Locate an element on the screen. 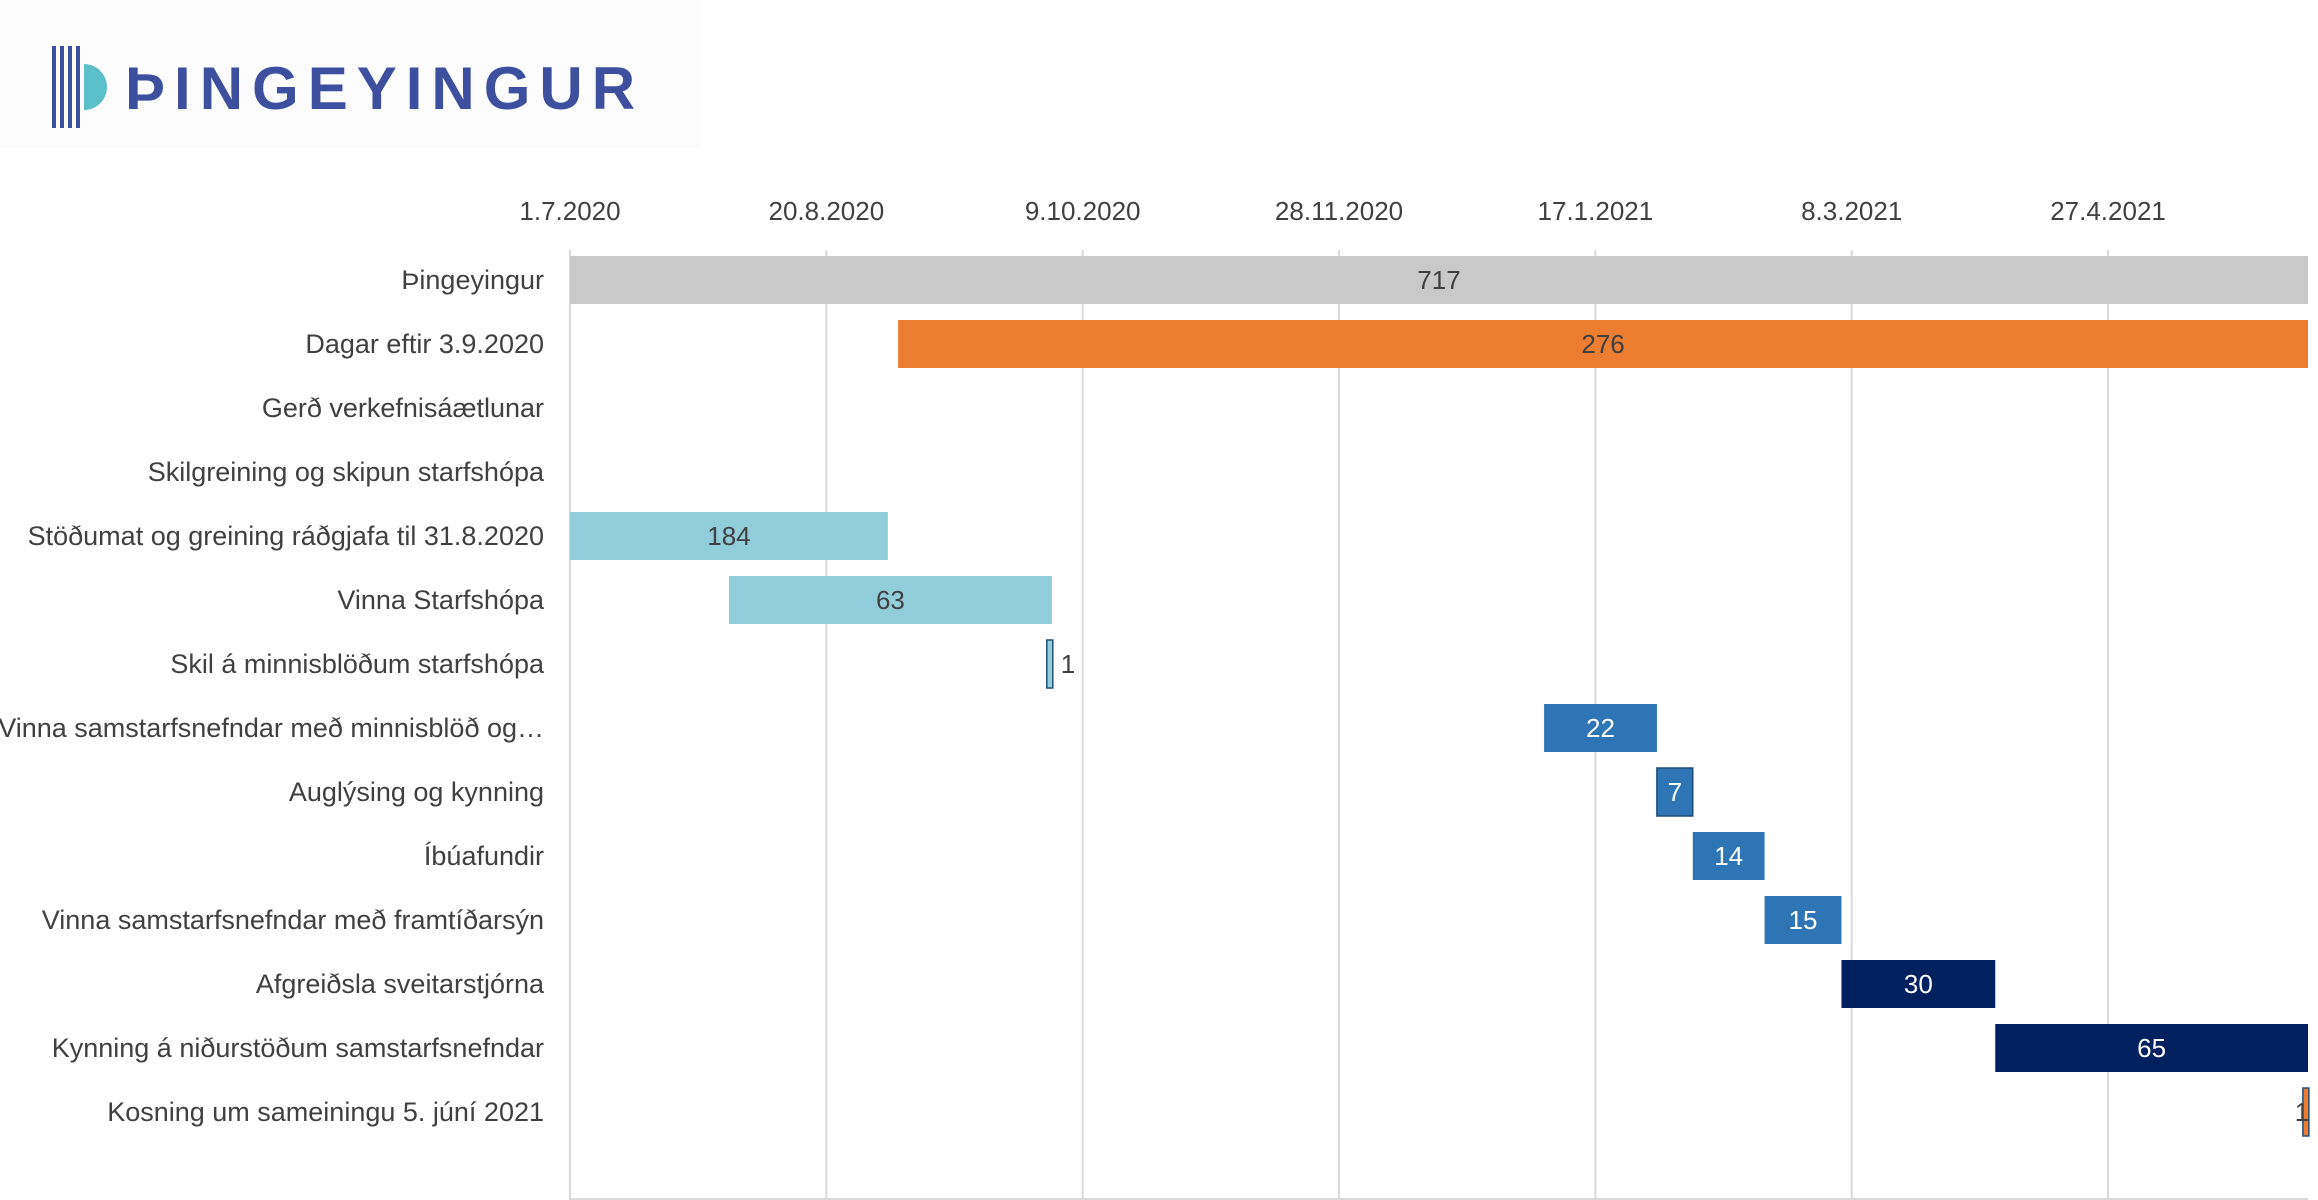  x-tick-label: 20.8.2020 is located at coordinates (827, 211).